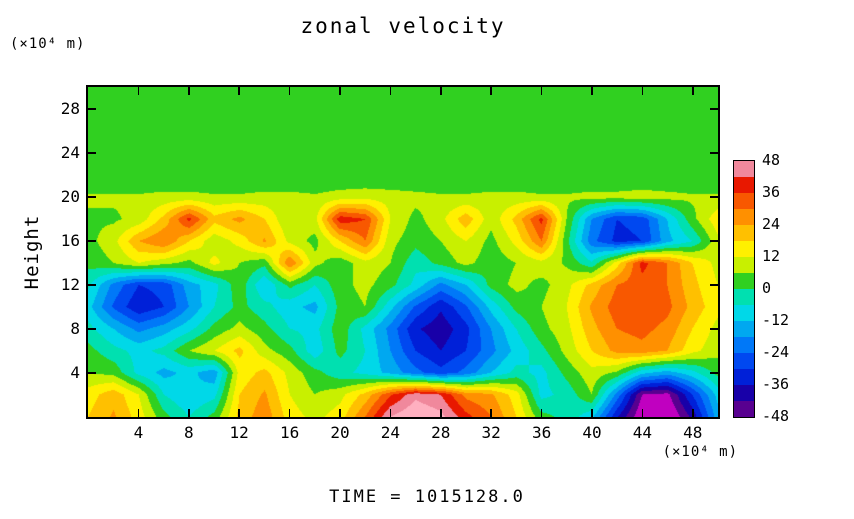 The height and width of the screenshot is (519, 854). I want to click on y-tick-label: 12, so click(70, 284).